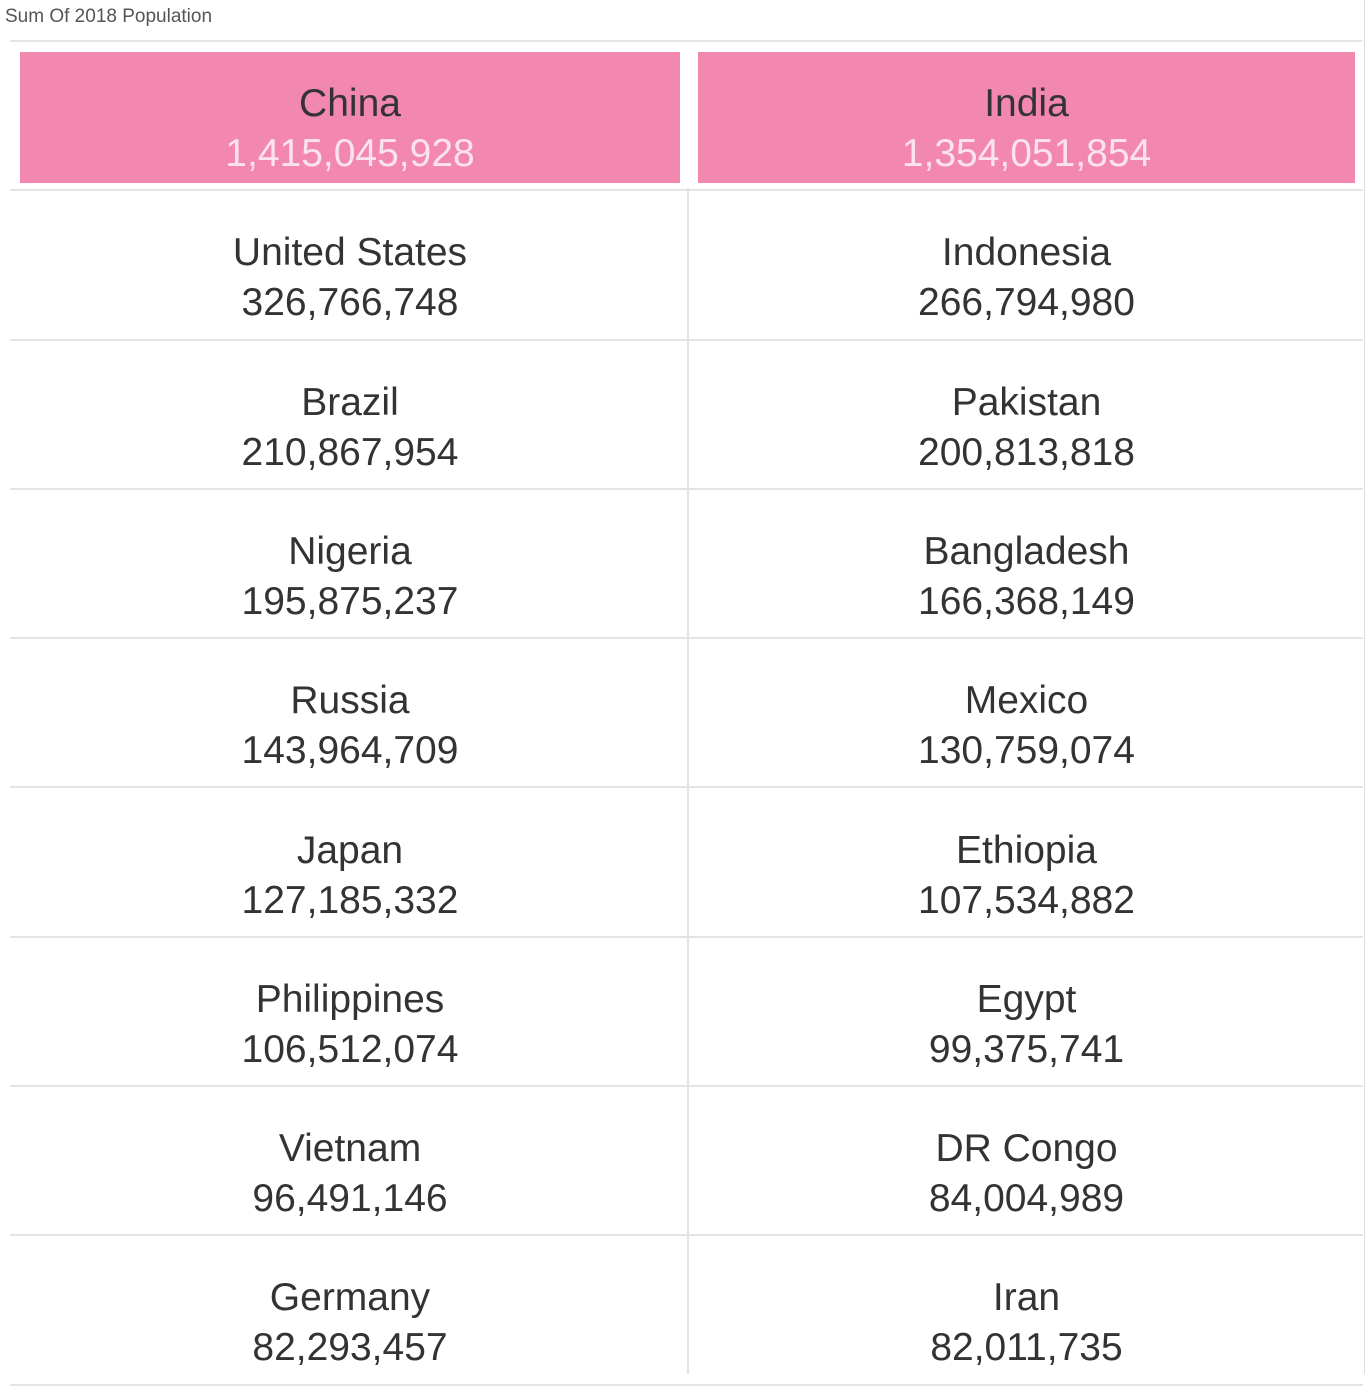 The image size is (1365, 1386). What do you see at coordinates (1026, 900) in the screenshot?
I see `population-value: 107,534,882` at bounding box center [1026, 900].